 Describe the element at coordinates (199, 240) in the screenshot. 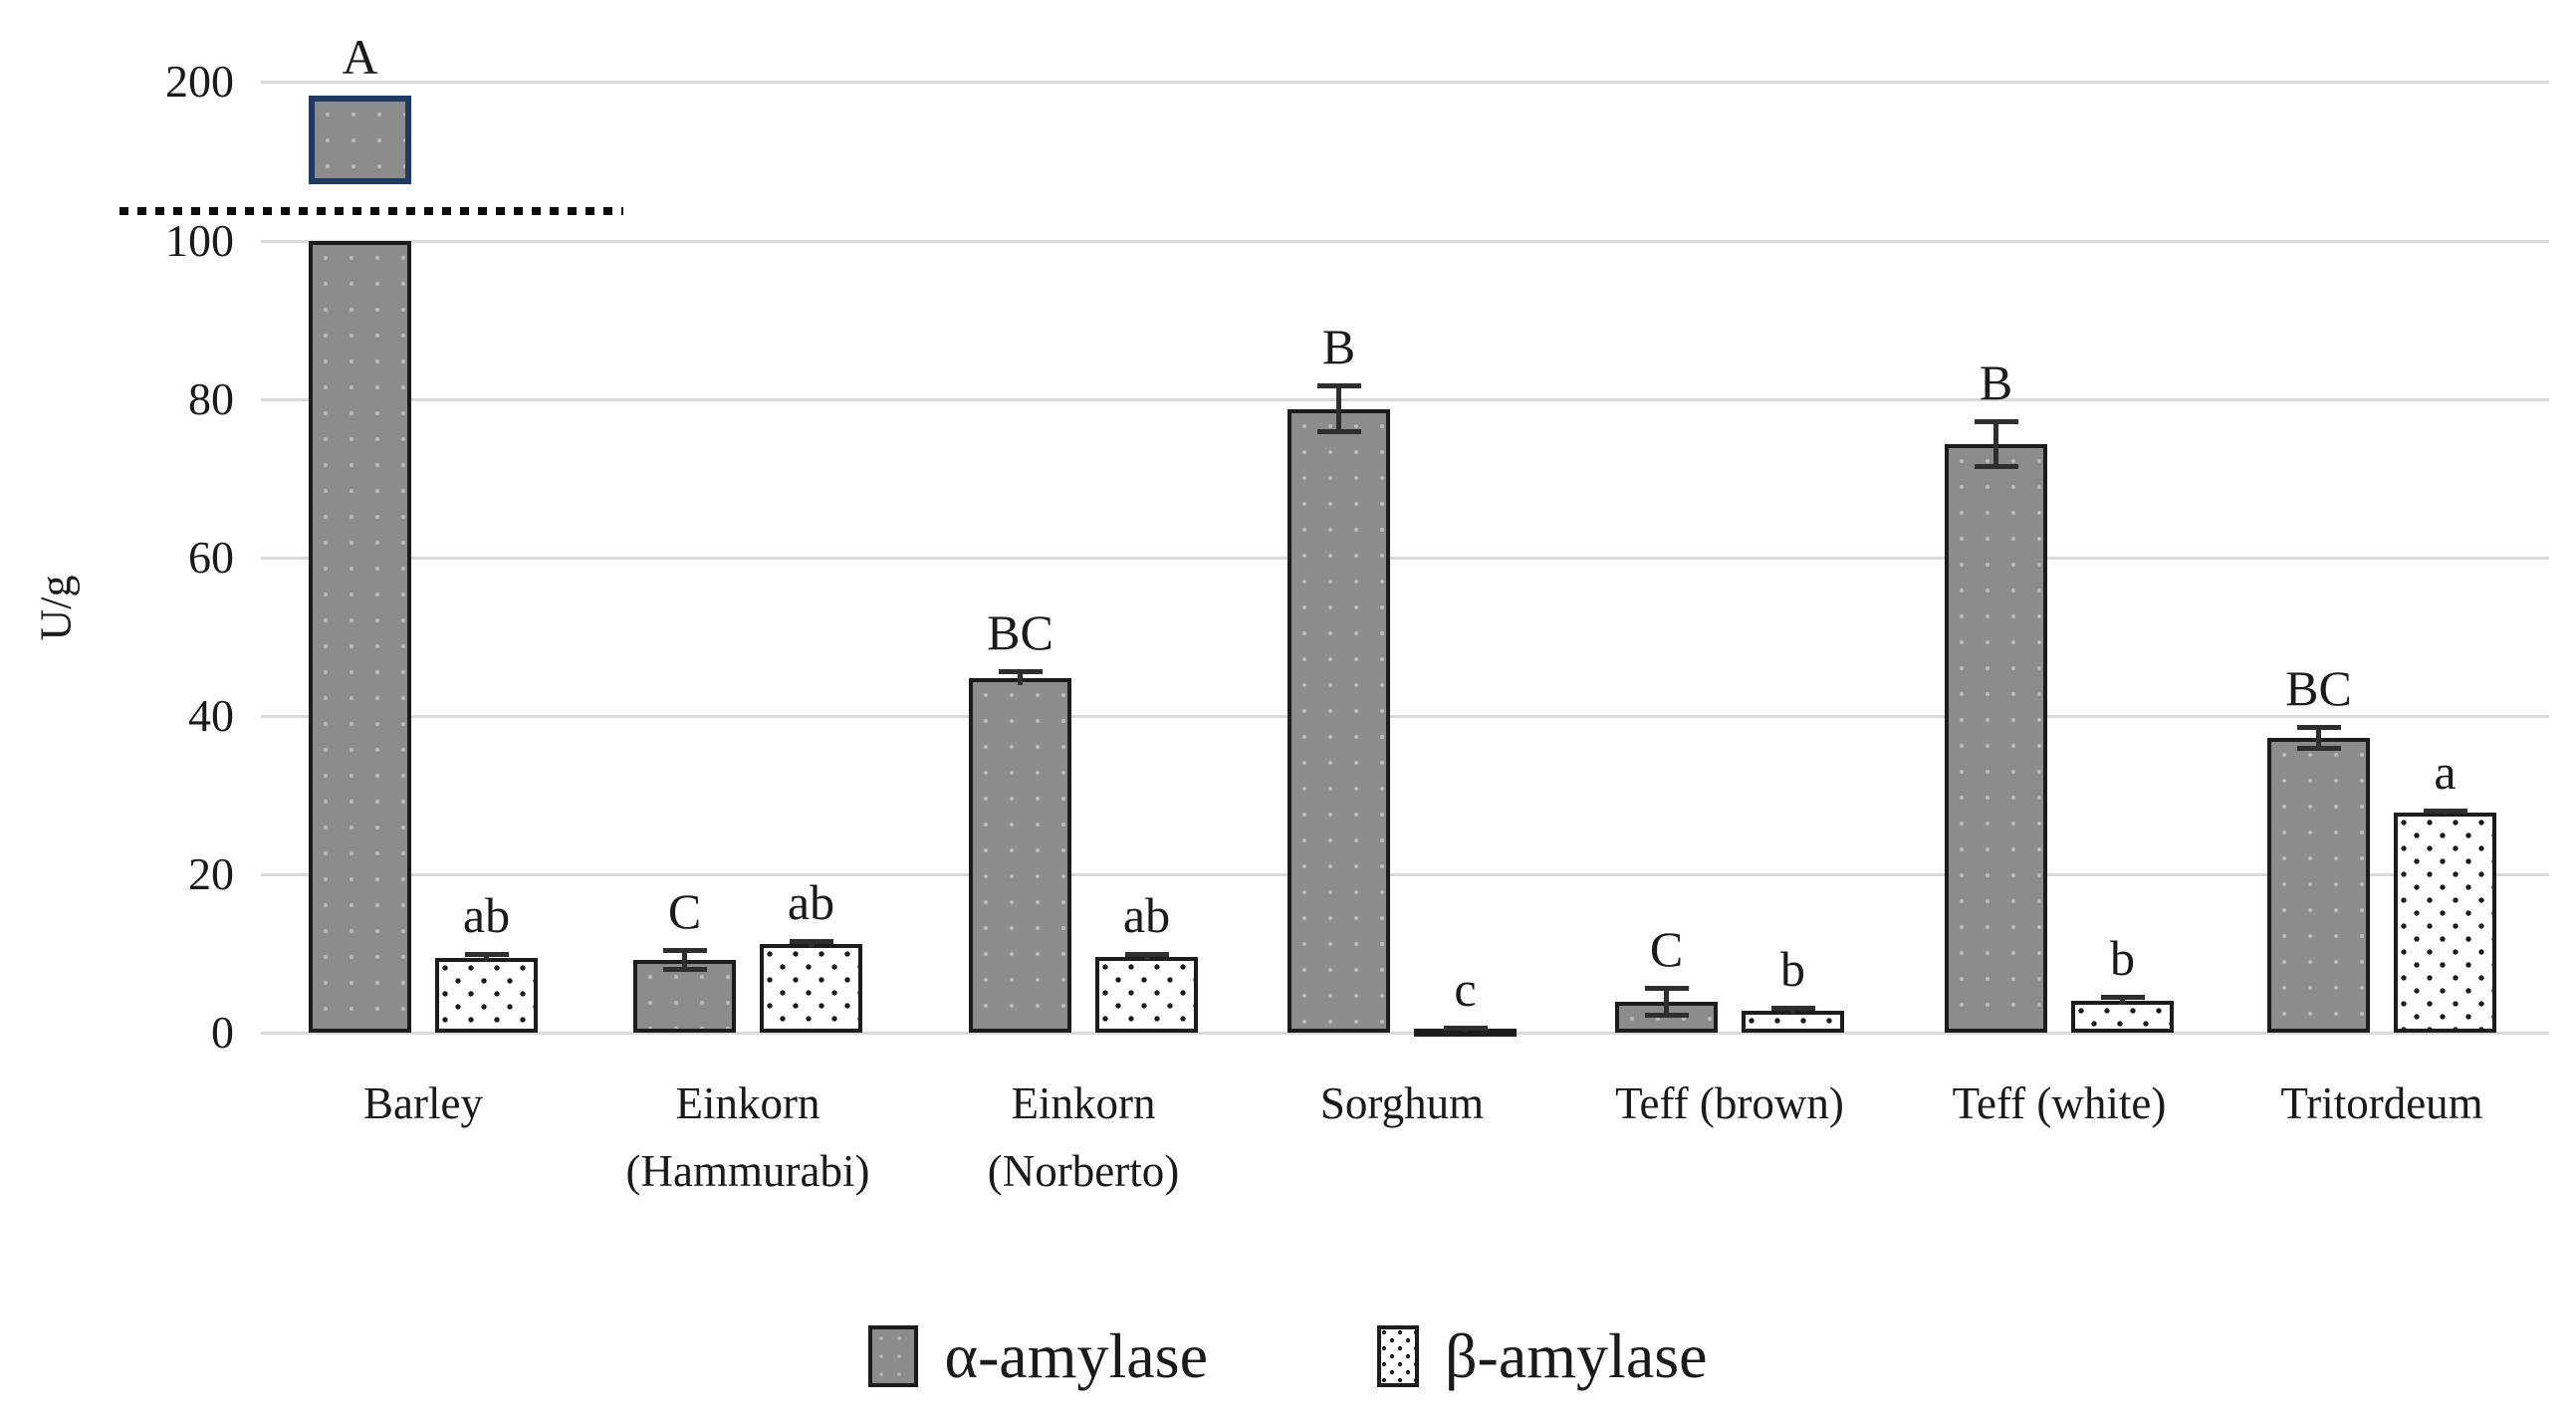

I see `y-tick-label-100: 100` at that location.